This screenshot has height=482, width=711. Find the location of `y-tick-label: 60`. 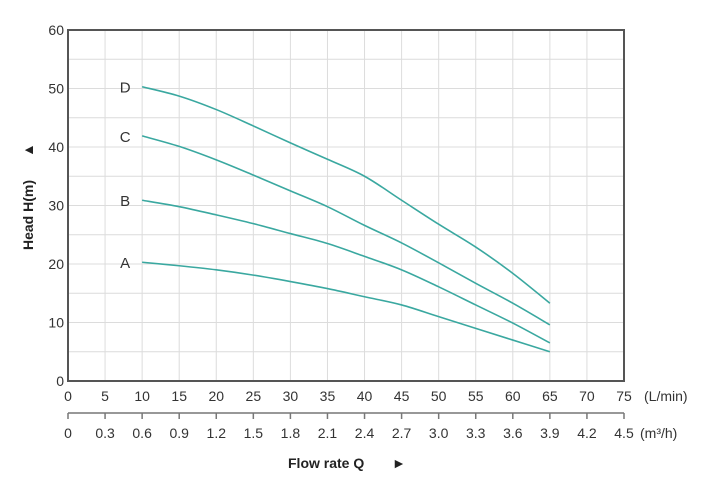

y-tick-label: 60 is located at coordinates (56, 30).